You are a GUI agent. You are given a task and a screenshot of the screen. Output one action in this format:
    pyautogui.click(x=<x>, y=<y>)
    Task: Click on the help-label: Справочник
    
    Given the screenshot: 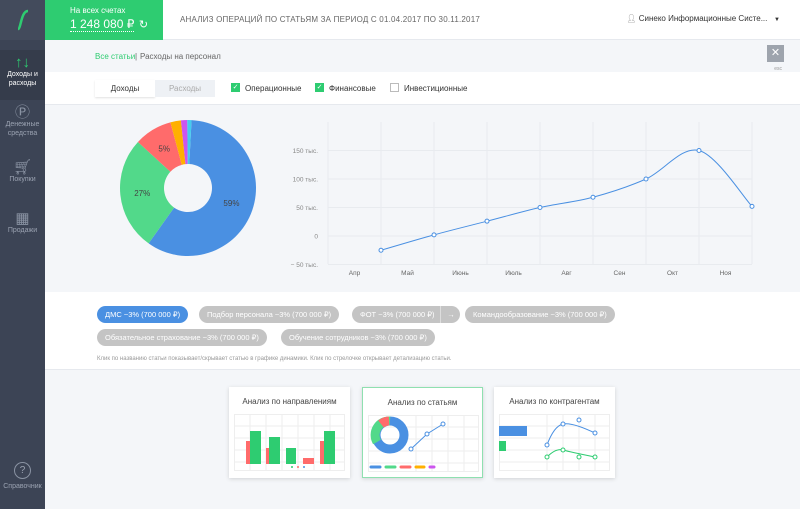 What is the action you would take?
    pyautogui.click(x=22, y=486)
    